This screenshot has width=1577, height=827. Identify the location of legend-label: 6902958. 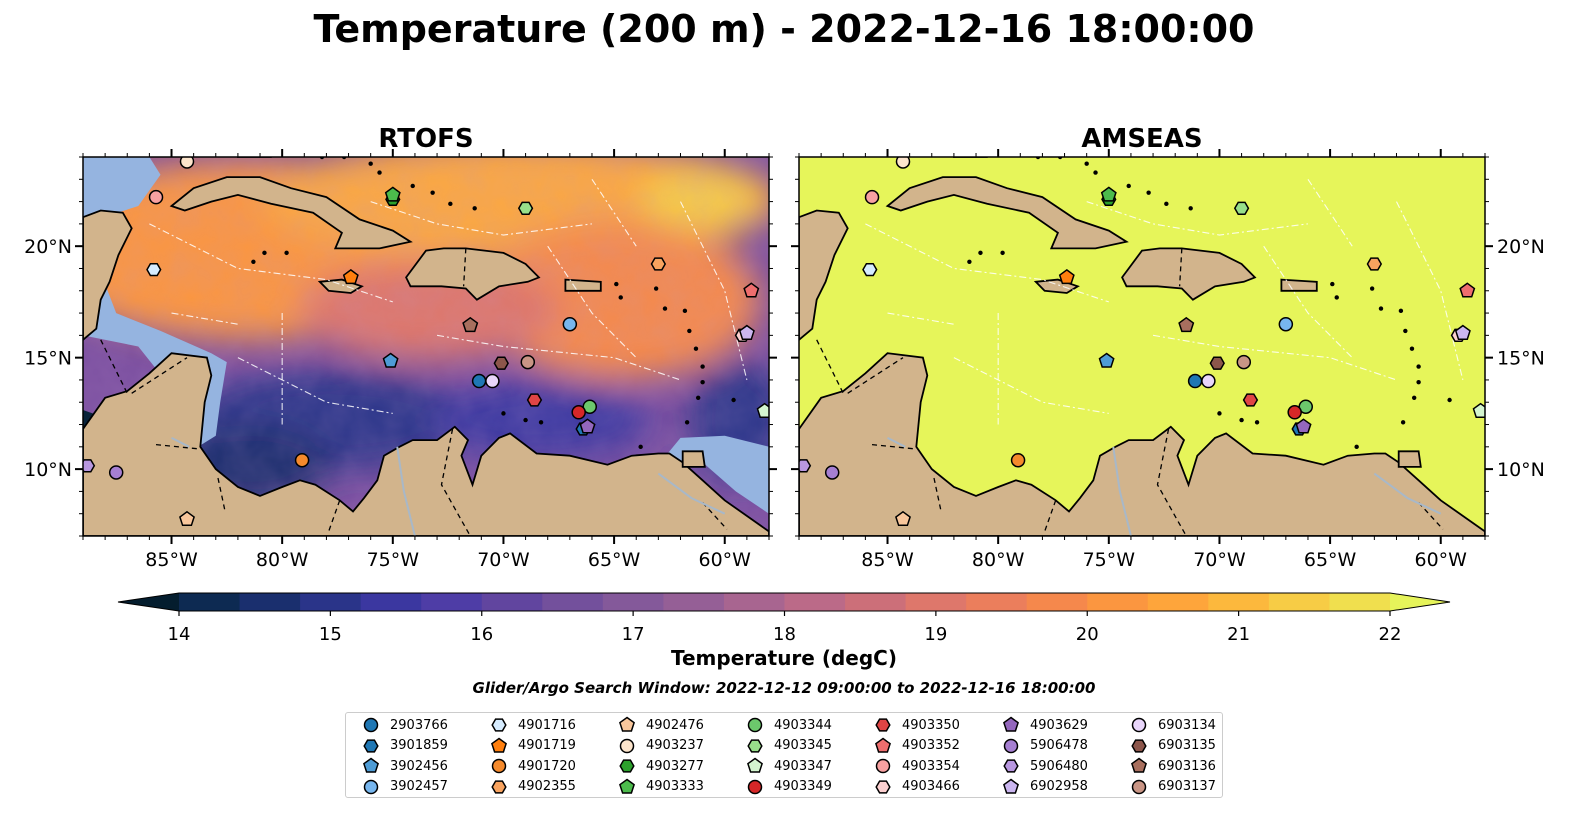
(1059, 786).